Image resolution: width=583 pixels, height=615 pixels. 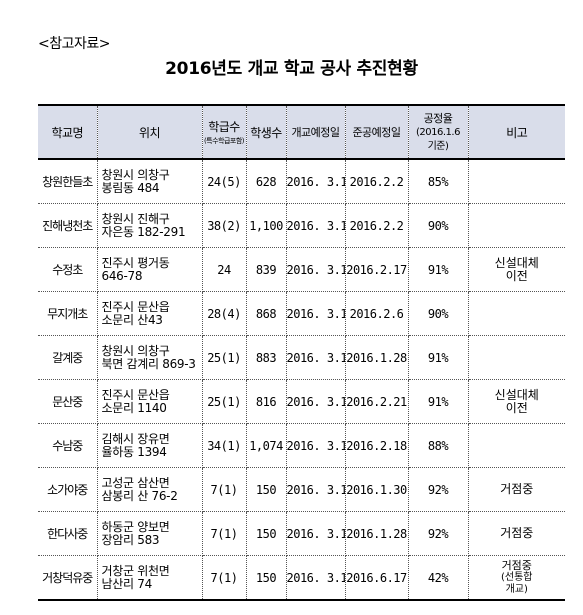 I want to click on location-line-2: 남산리 74, so click(x=127, y=583).